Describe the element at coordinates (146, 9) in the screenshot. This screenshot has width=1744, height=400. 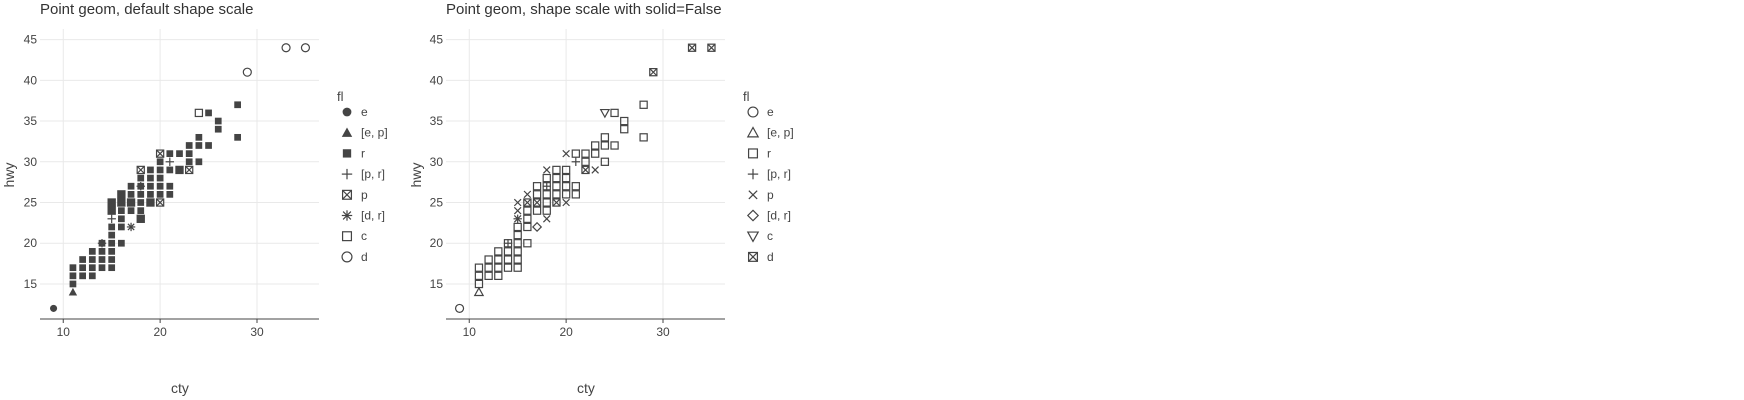
I see `left-chart-title: Point geom, default shape scale` at that location.